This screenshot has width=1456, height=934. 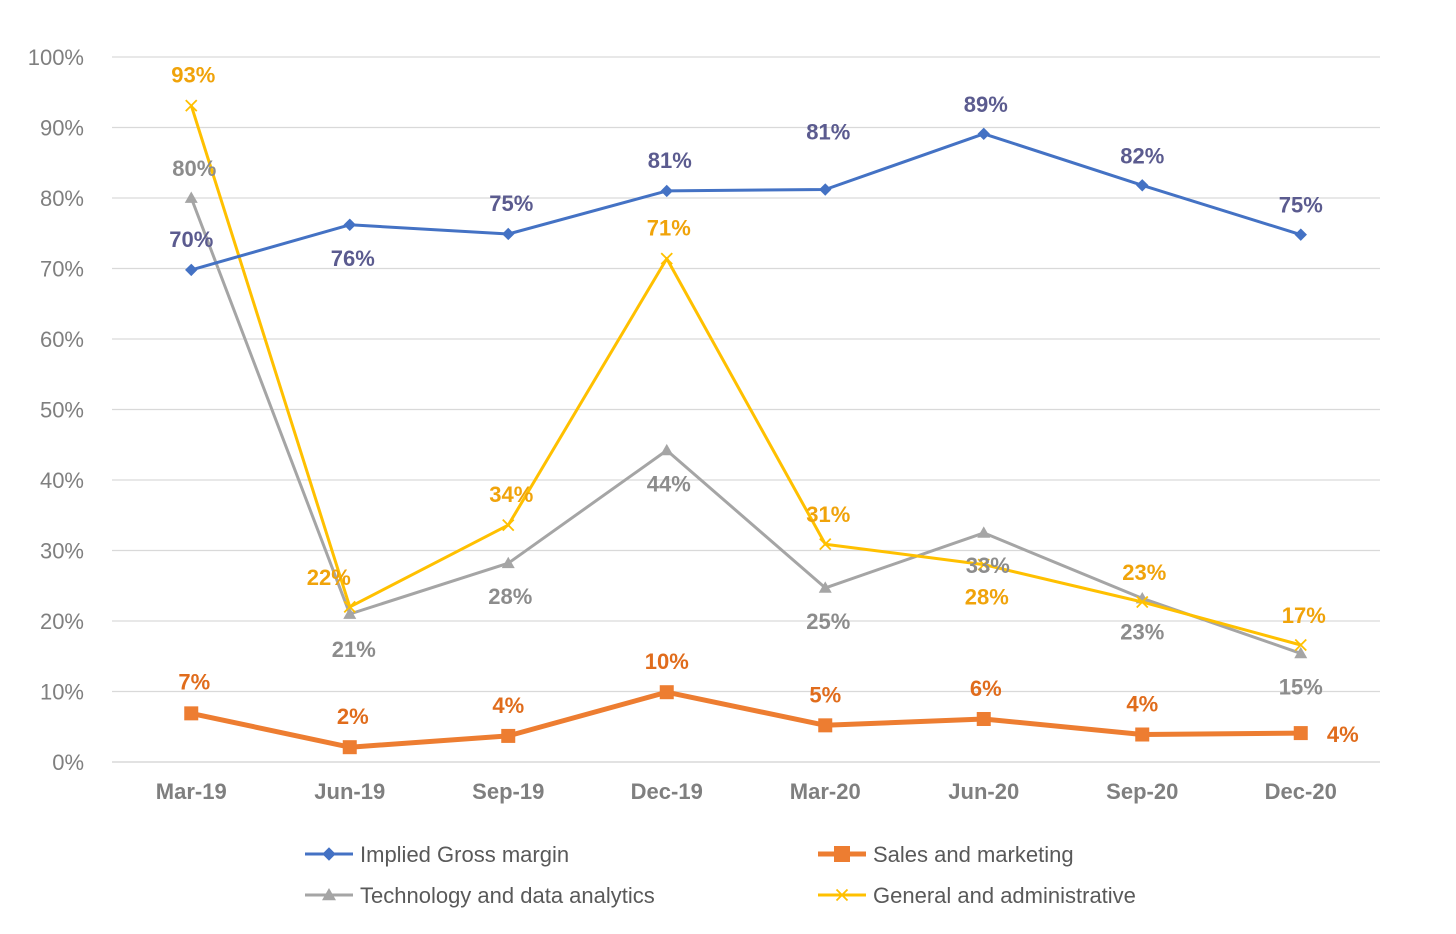 What do you see at coordinates (1301, 686) in the screenshot?
I see `data-label: 15%` at bounding box center [1301, 686].